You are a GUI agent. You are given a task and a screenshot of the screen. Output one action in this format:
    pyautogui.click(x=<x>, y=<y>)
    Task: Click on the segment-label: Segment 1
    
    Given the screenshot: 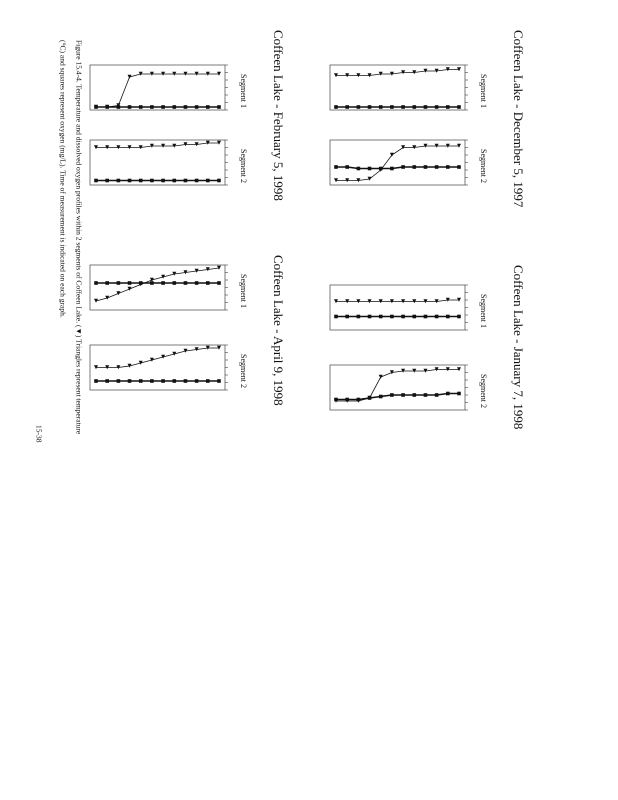 What is the action you would take?
    pyautogui.click(x=483, y=311)
    